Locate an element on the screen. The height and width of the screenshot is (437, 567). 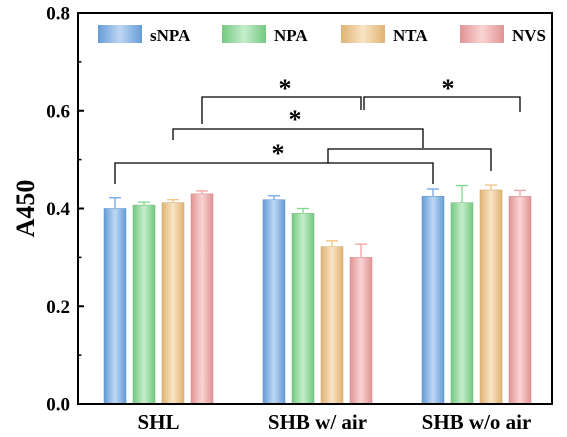
legend-item-NTA: NTA is located at coordinates (384, 35).